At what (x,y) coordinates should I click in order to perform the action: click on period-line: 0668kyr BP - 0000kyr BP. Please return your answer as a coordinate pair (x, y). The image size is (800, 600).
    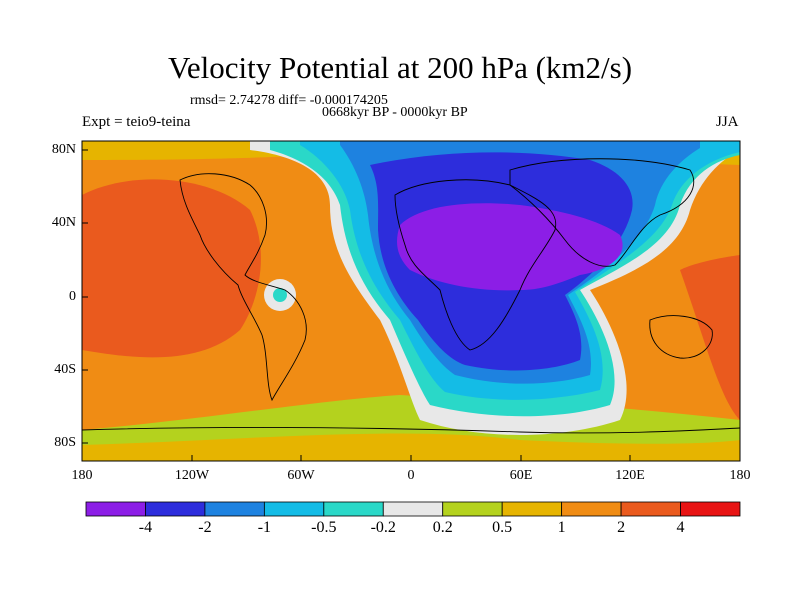
    Looking at the image, I should click on (395, 112).